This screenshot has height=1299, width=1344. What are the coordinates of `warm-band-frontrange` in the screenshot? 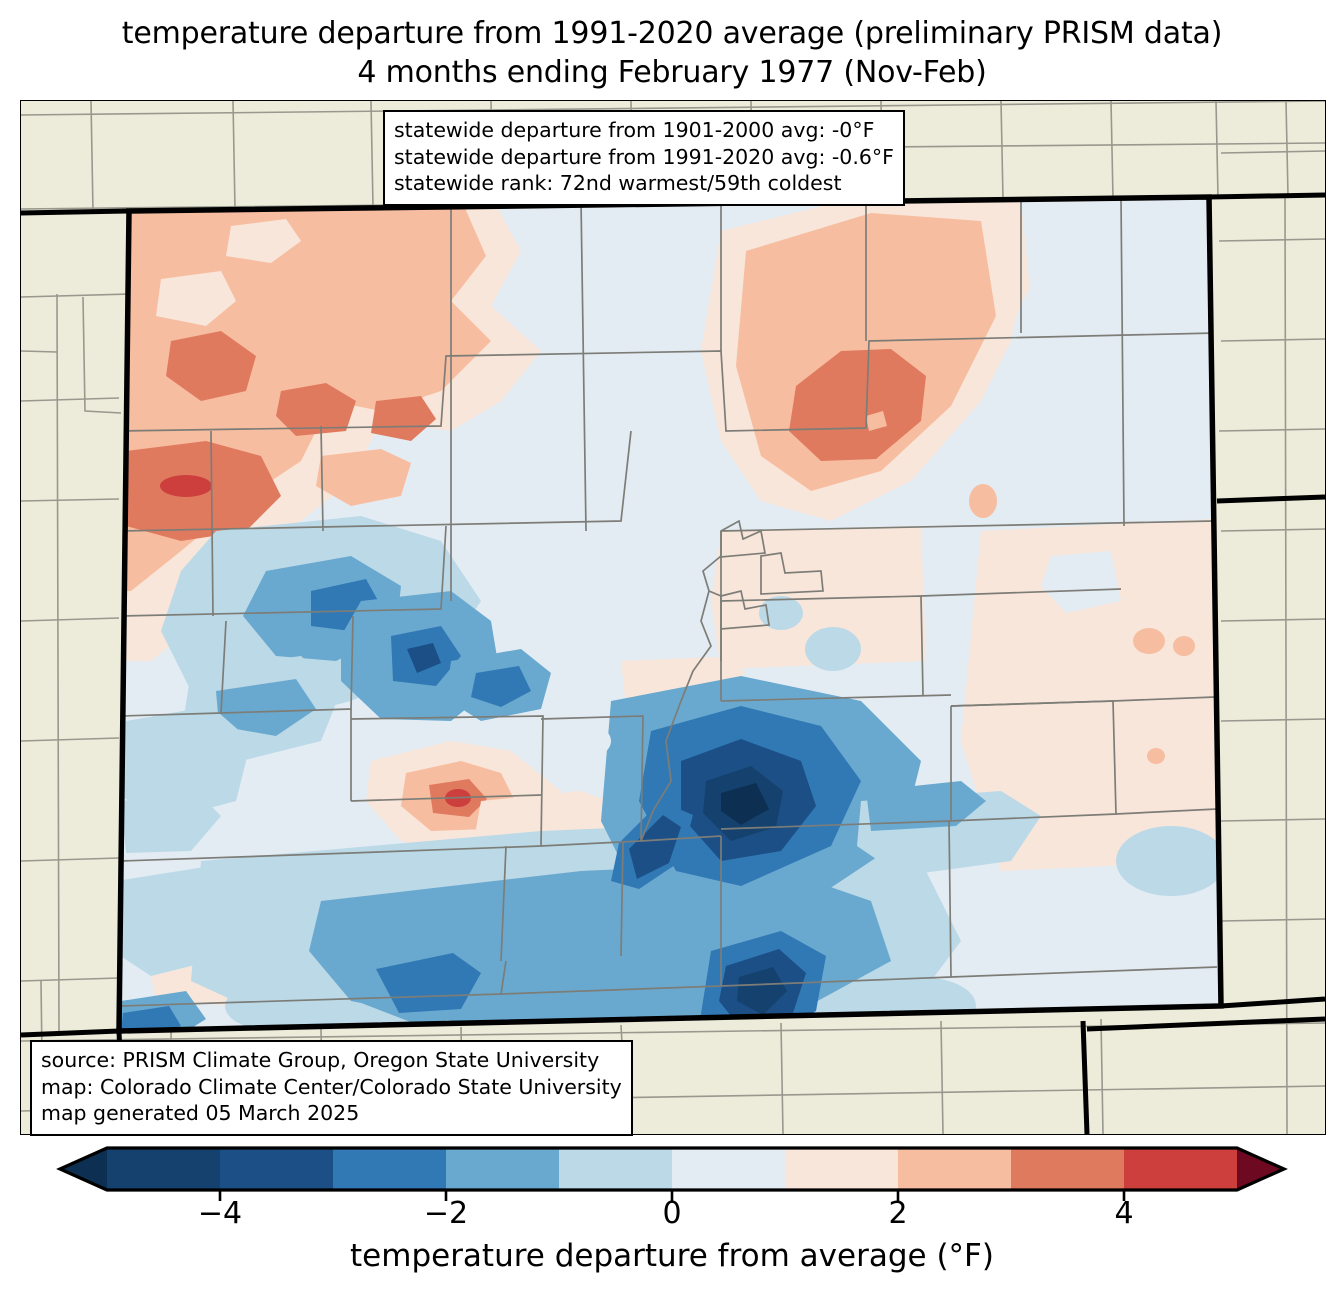 It's located at (818, 597).